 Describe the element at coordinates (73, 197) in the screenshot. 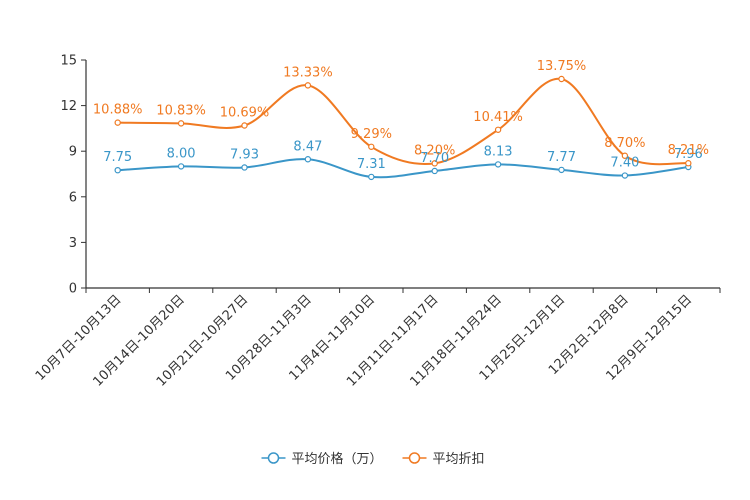

I see `y-tick-label: 6` at that location.